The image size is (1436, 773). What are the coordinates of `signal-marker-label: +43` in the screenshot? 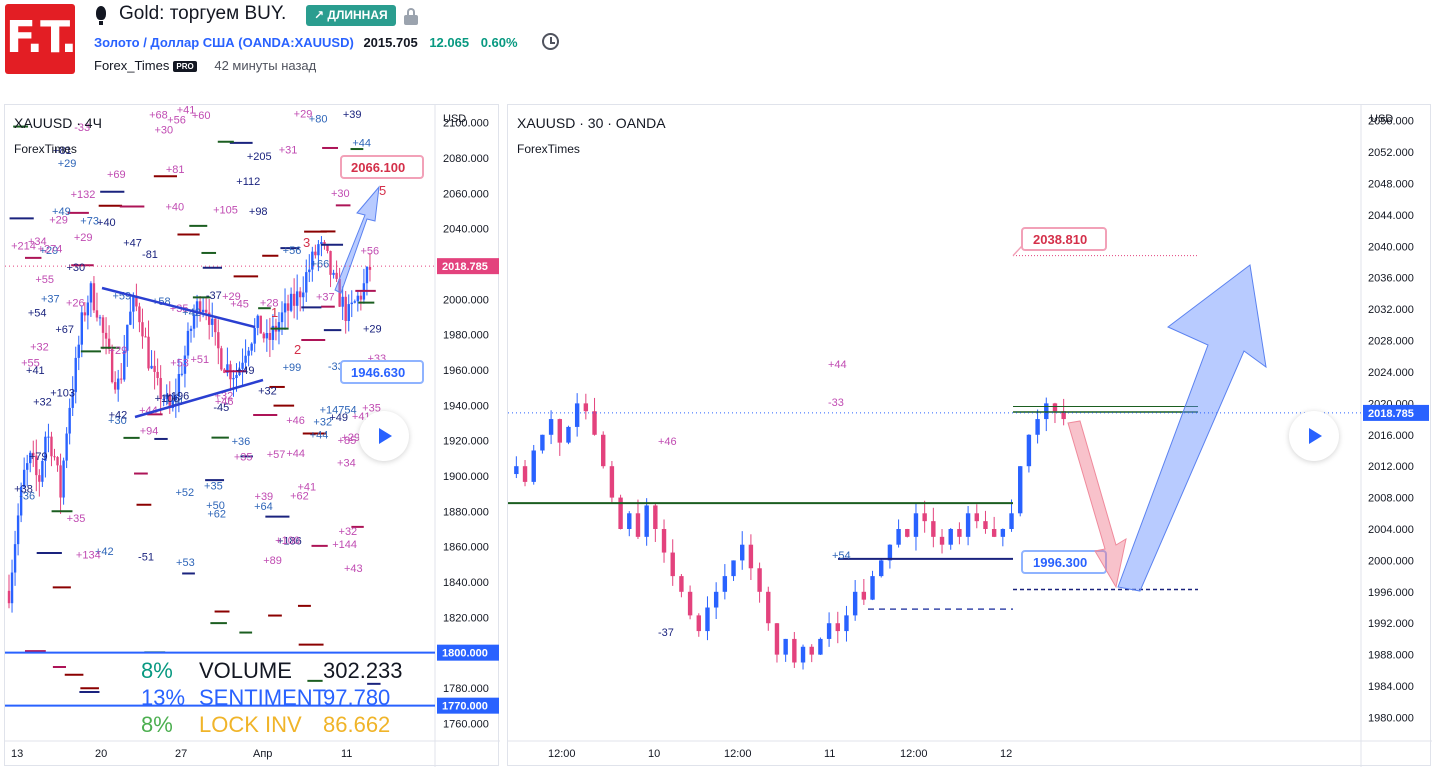 It's located at (353, 569).